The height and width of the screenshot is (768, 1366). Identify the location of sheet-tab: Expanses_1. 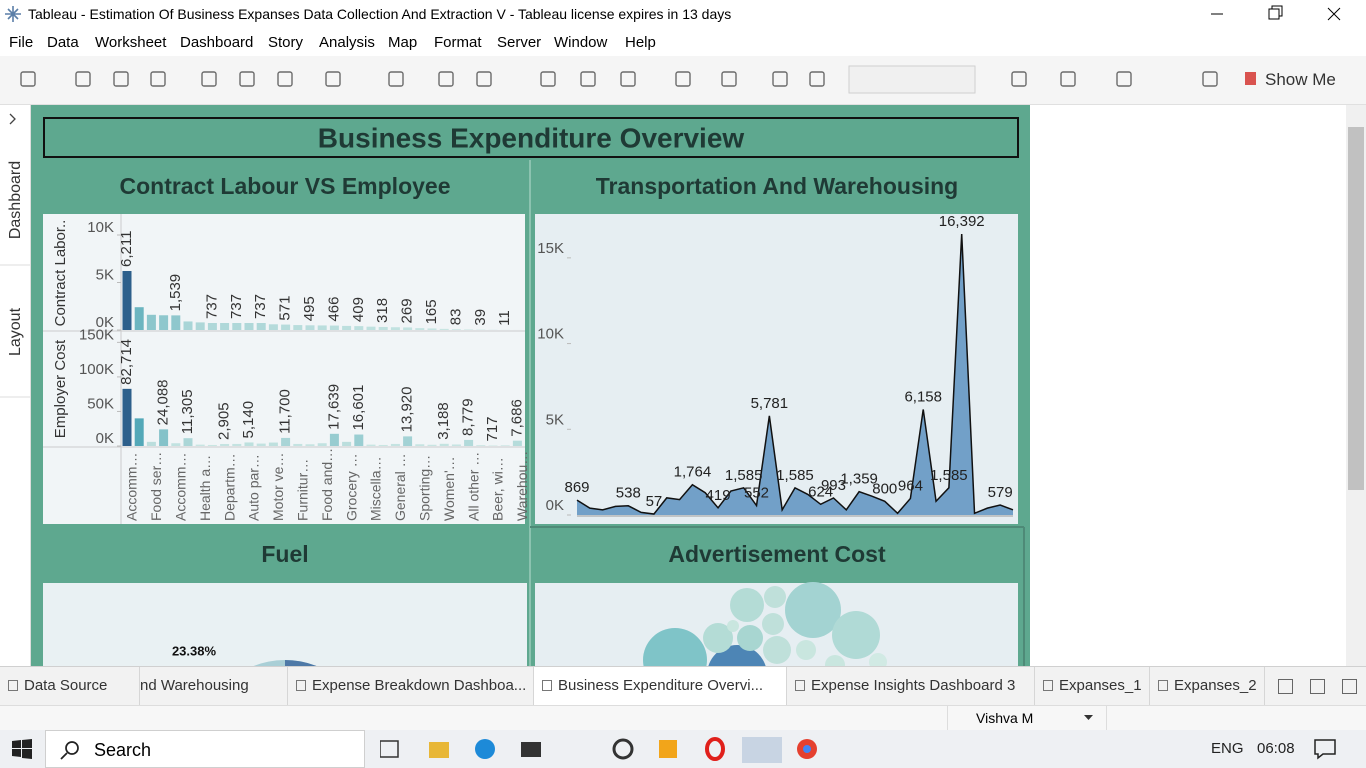
(1092, 686).